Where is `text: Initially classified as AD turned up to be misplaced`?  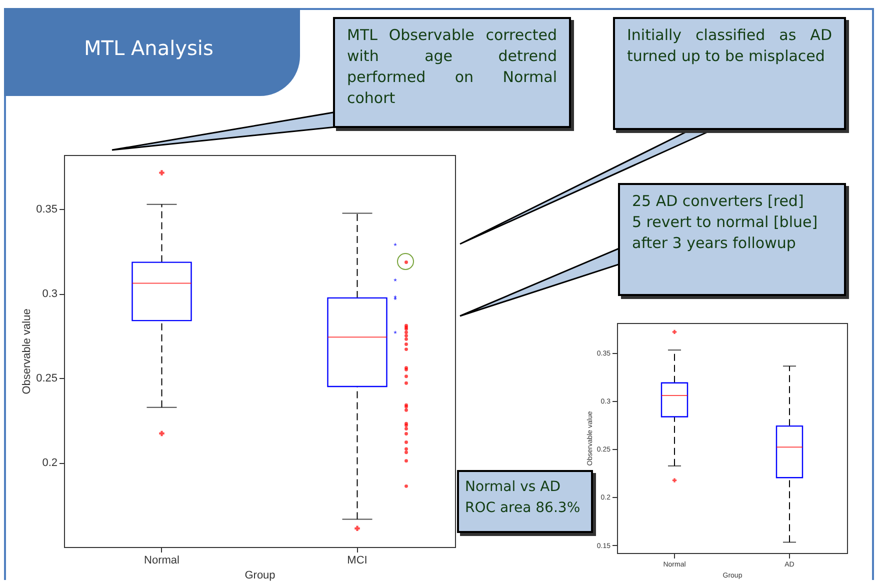 text: Initially classified as AD turned up to be misplaced is located at coordinates (729, 73).